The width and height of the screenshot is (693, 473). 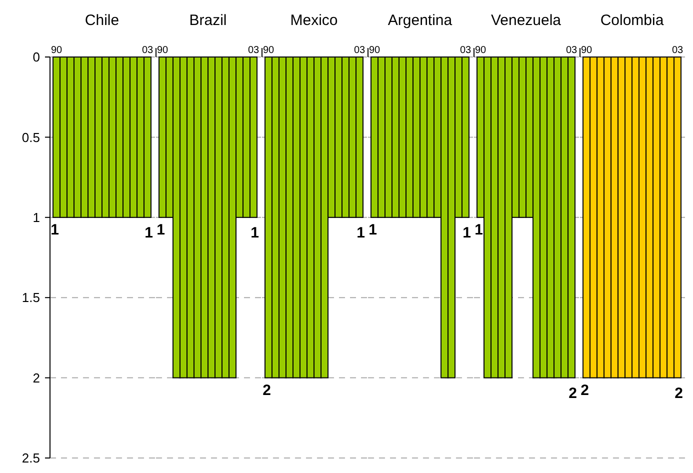 What do you see at coordinates (526, 20) in the screenshot?
I see `chart-title: Venezuela` at bounding box center [526, 20].